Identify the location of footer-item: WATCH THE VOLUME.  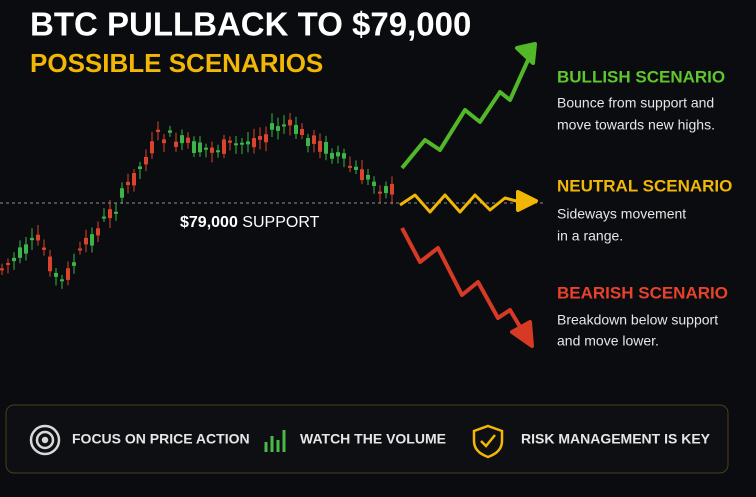
(373, 439).